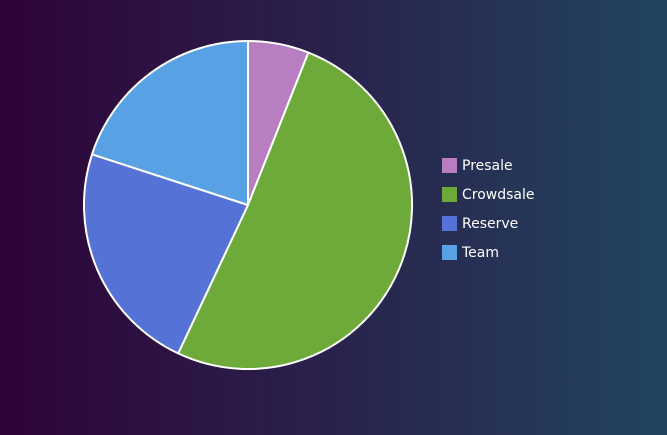 The height and width of the screenshot is (435, 667). I want to click on legend-label: Reserve, so click(490, 223).